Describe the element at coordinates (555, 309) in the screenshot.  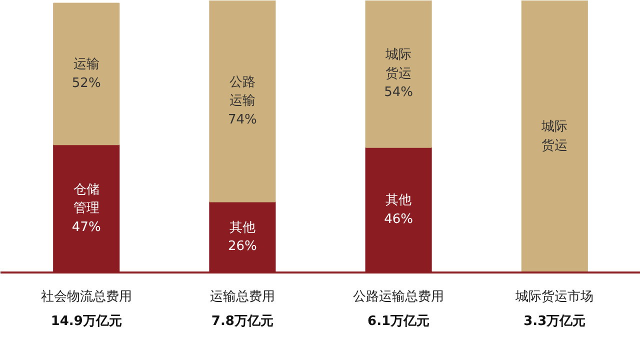
I see `category-label: 城际货运市场 3.3万亿元` at that location.